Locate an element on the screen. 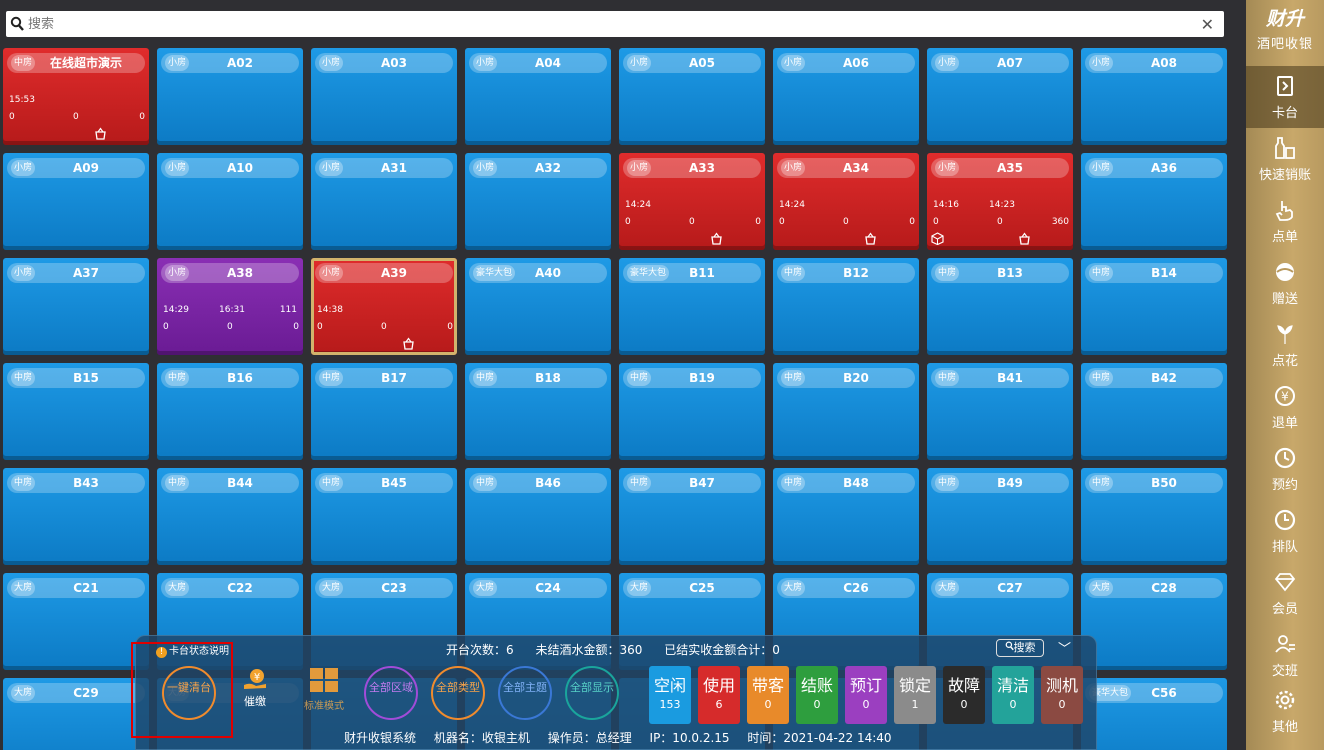 The image size is (1324, 750). table-tile: 中房 B17 is located at coordinates (384, 411).